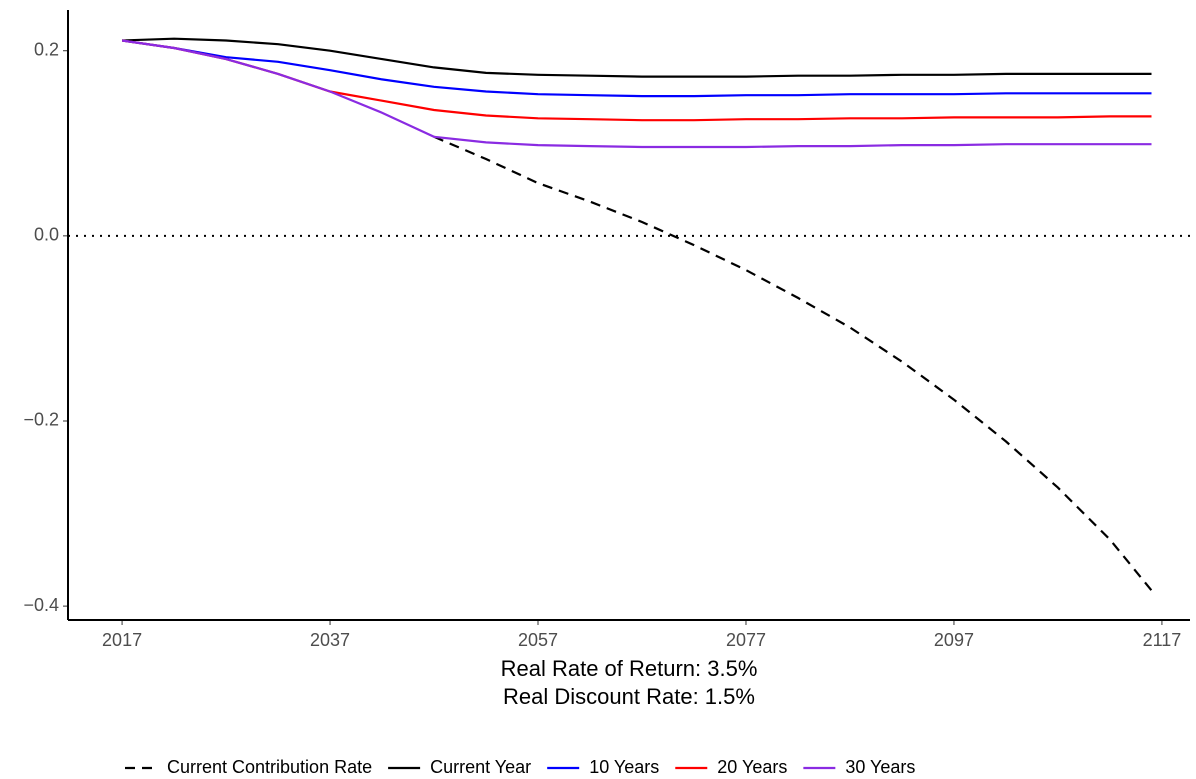  I want to click on x-axis-label: Real Rate of Return: 3.5%, so click(629, 668).